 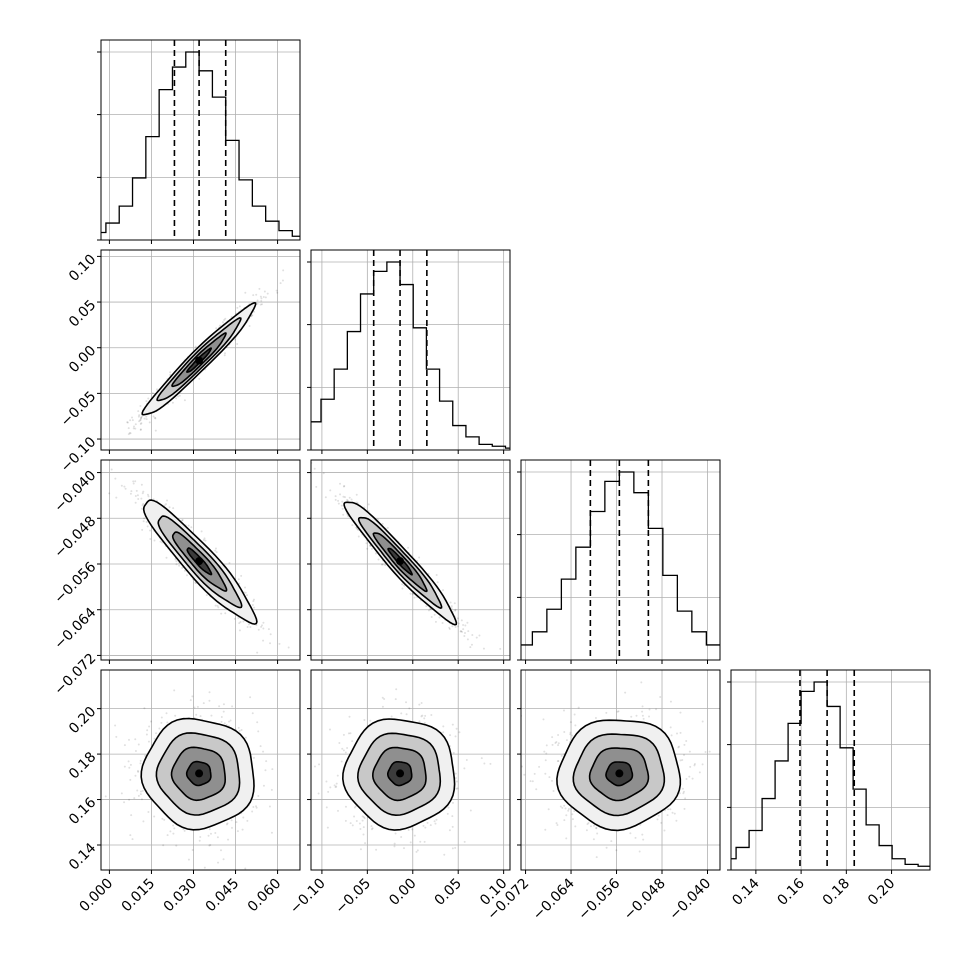 What do you see at coordinates (175, 579) in the screenshot?
I see `panel-2-0: −0.072−0.064−0.056−0.048−0.040` at bounding box center [175, 579].